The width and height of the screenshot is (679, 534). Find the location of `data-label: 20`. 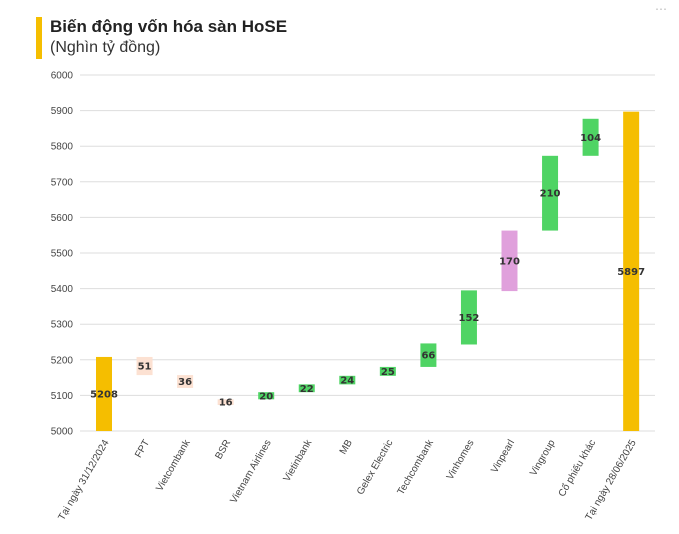

data-label: 20 is located at coordinates (266, 396).